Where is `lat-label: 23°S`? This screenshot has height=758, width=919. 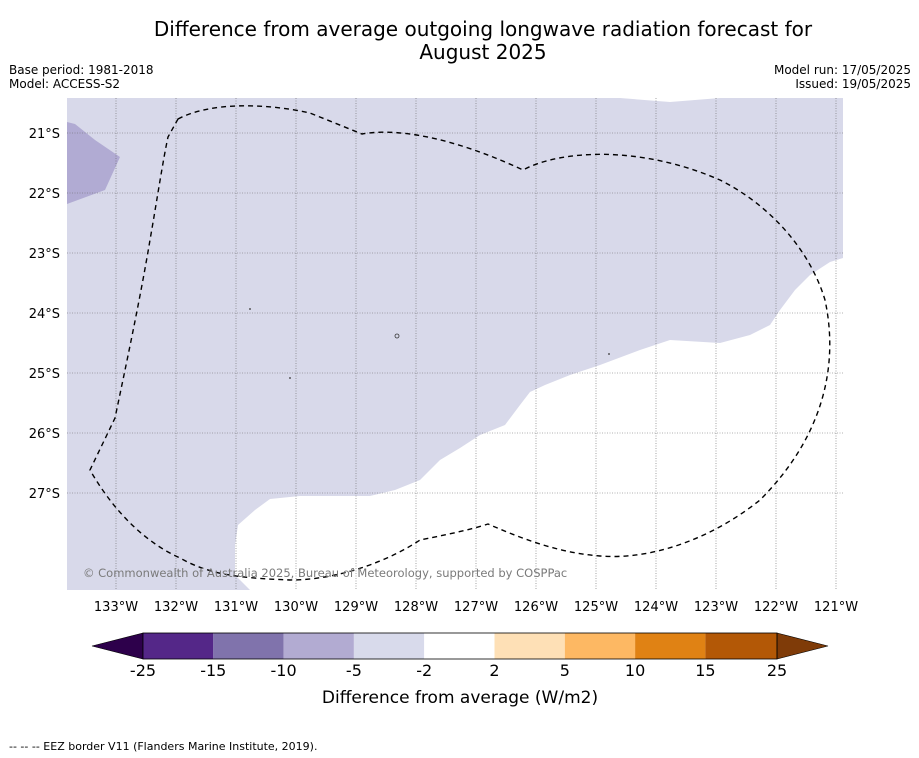 lat-label: 23°S is located at coordinates (44, 254).